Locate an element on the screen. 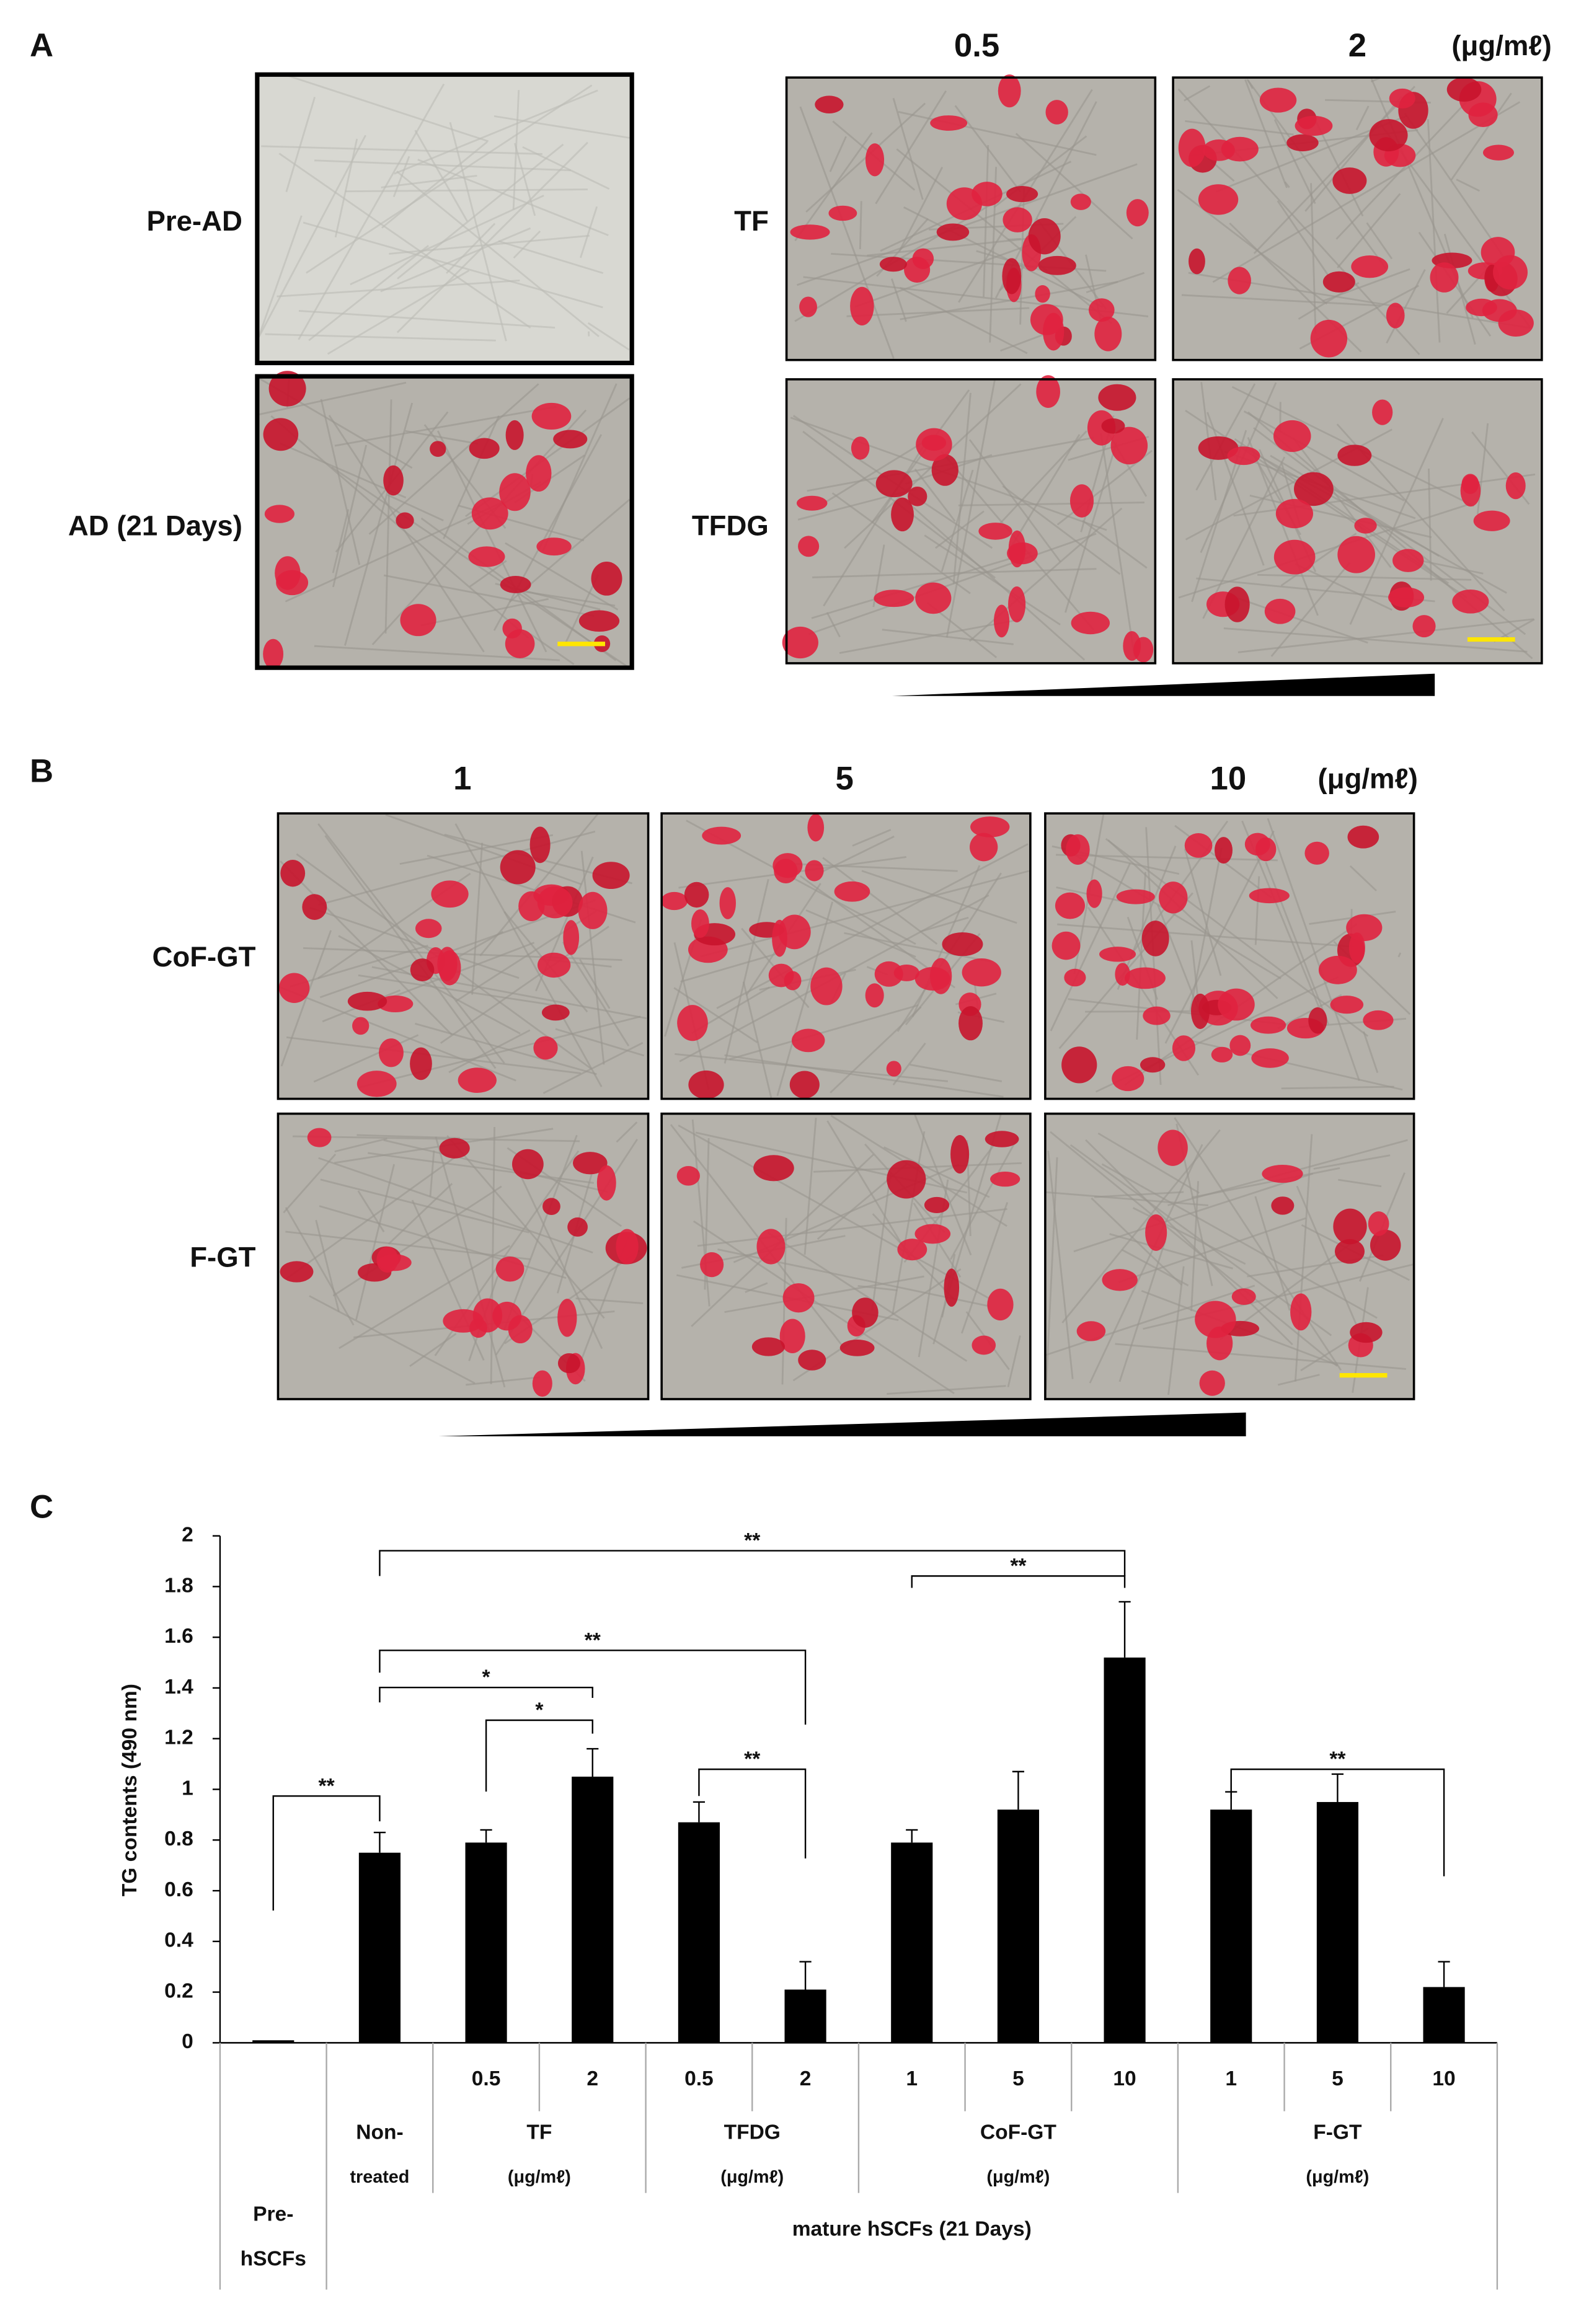  y-tick-label: 1.8 is located at coordinates (178, 1585).